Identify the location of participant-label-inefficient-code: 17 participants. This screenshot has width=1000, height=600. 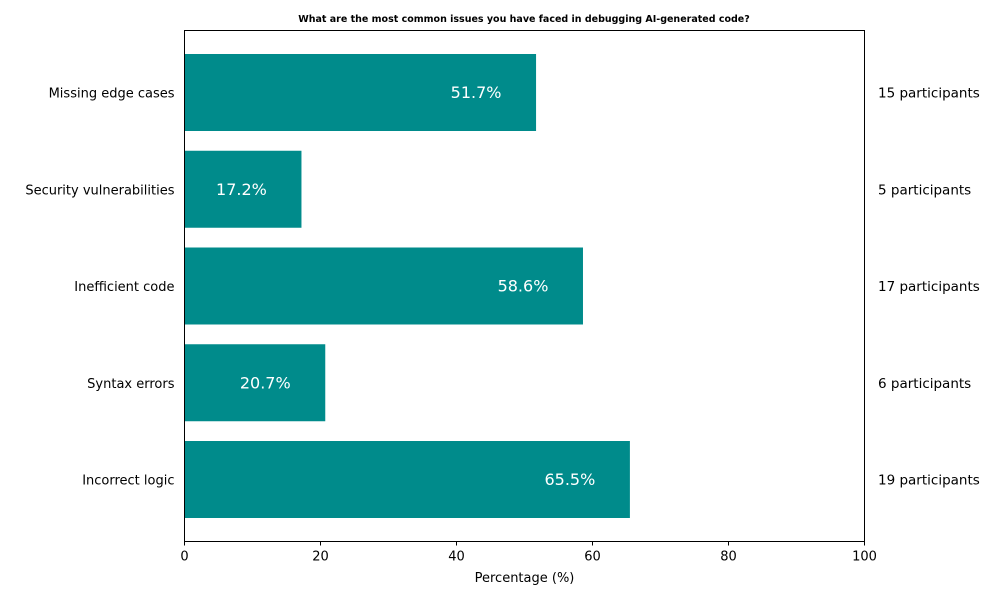
(929, 287).